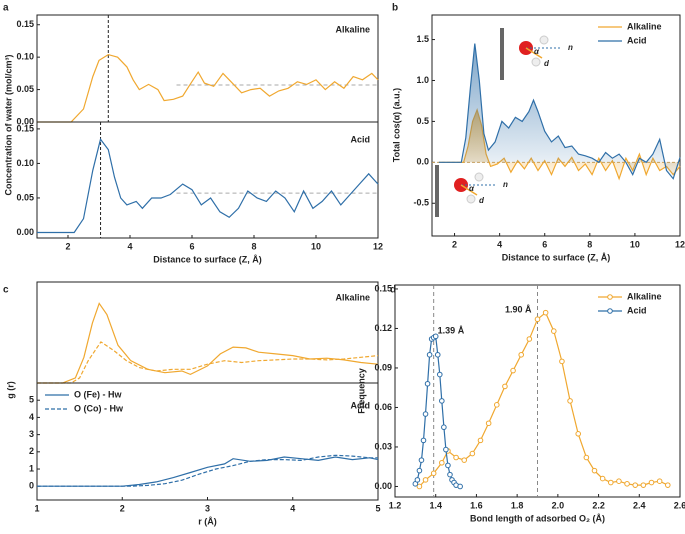 This screenshot has width=685, height=534. Describe the element at coordinates (610, 311) in the screenshot. I see `legend-marker` at that location.